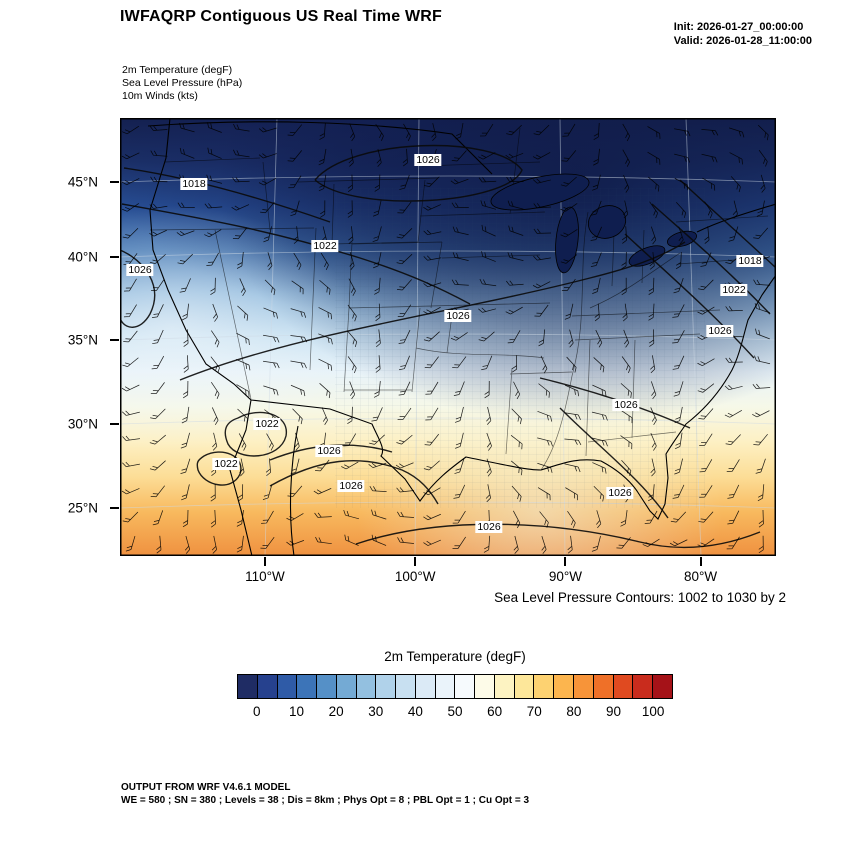 This screenshot has width=850, height=850. I want to click on lat-label: 25°N, so click(82, 508).